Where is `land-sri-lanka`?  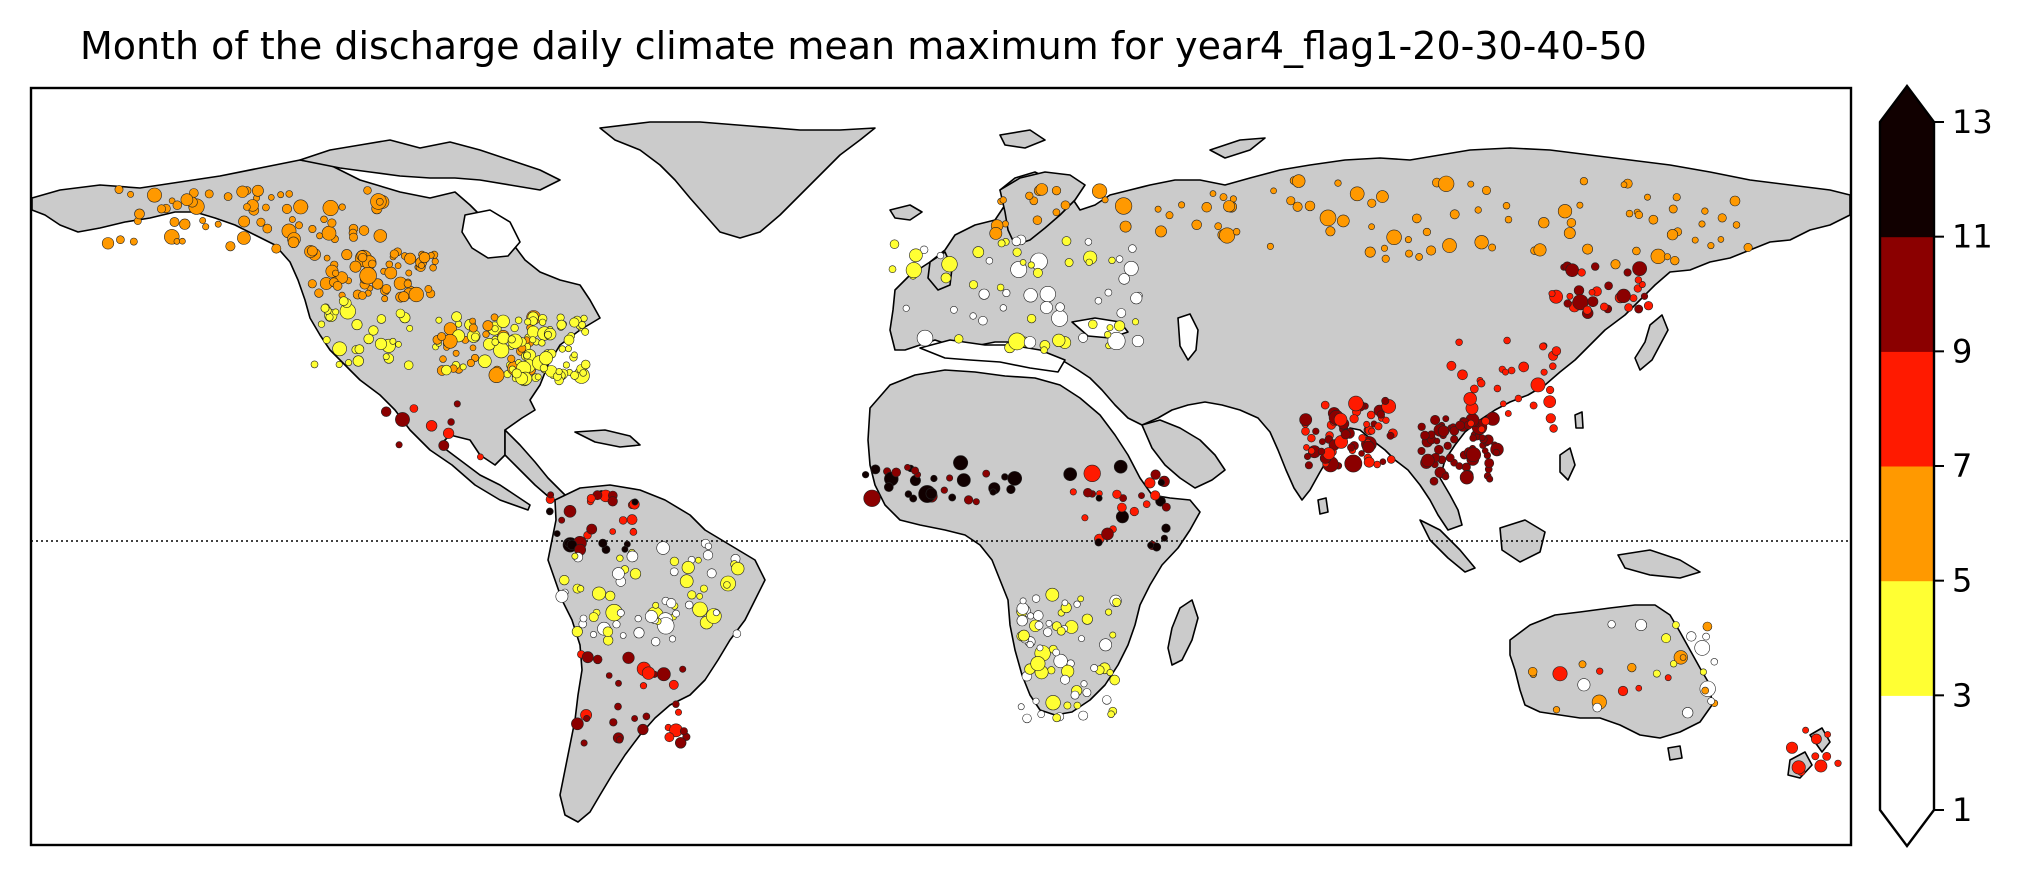
land-sri-lanka is located at coordinates (1323, 506).